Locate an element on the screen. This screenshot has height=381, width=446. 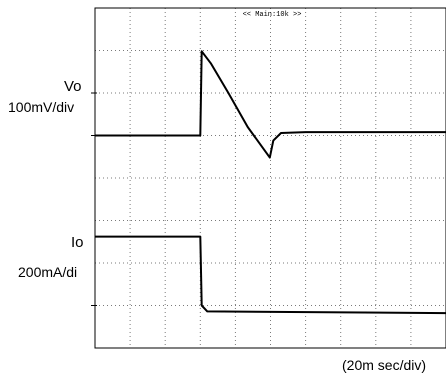
header-label: << Main:10k >> is located at coordinates (272, 15).